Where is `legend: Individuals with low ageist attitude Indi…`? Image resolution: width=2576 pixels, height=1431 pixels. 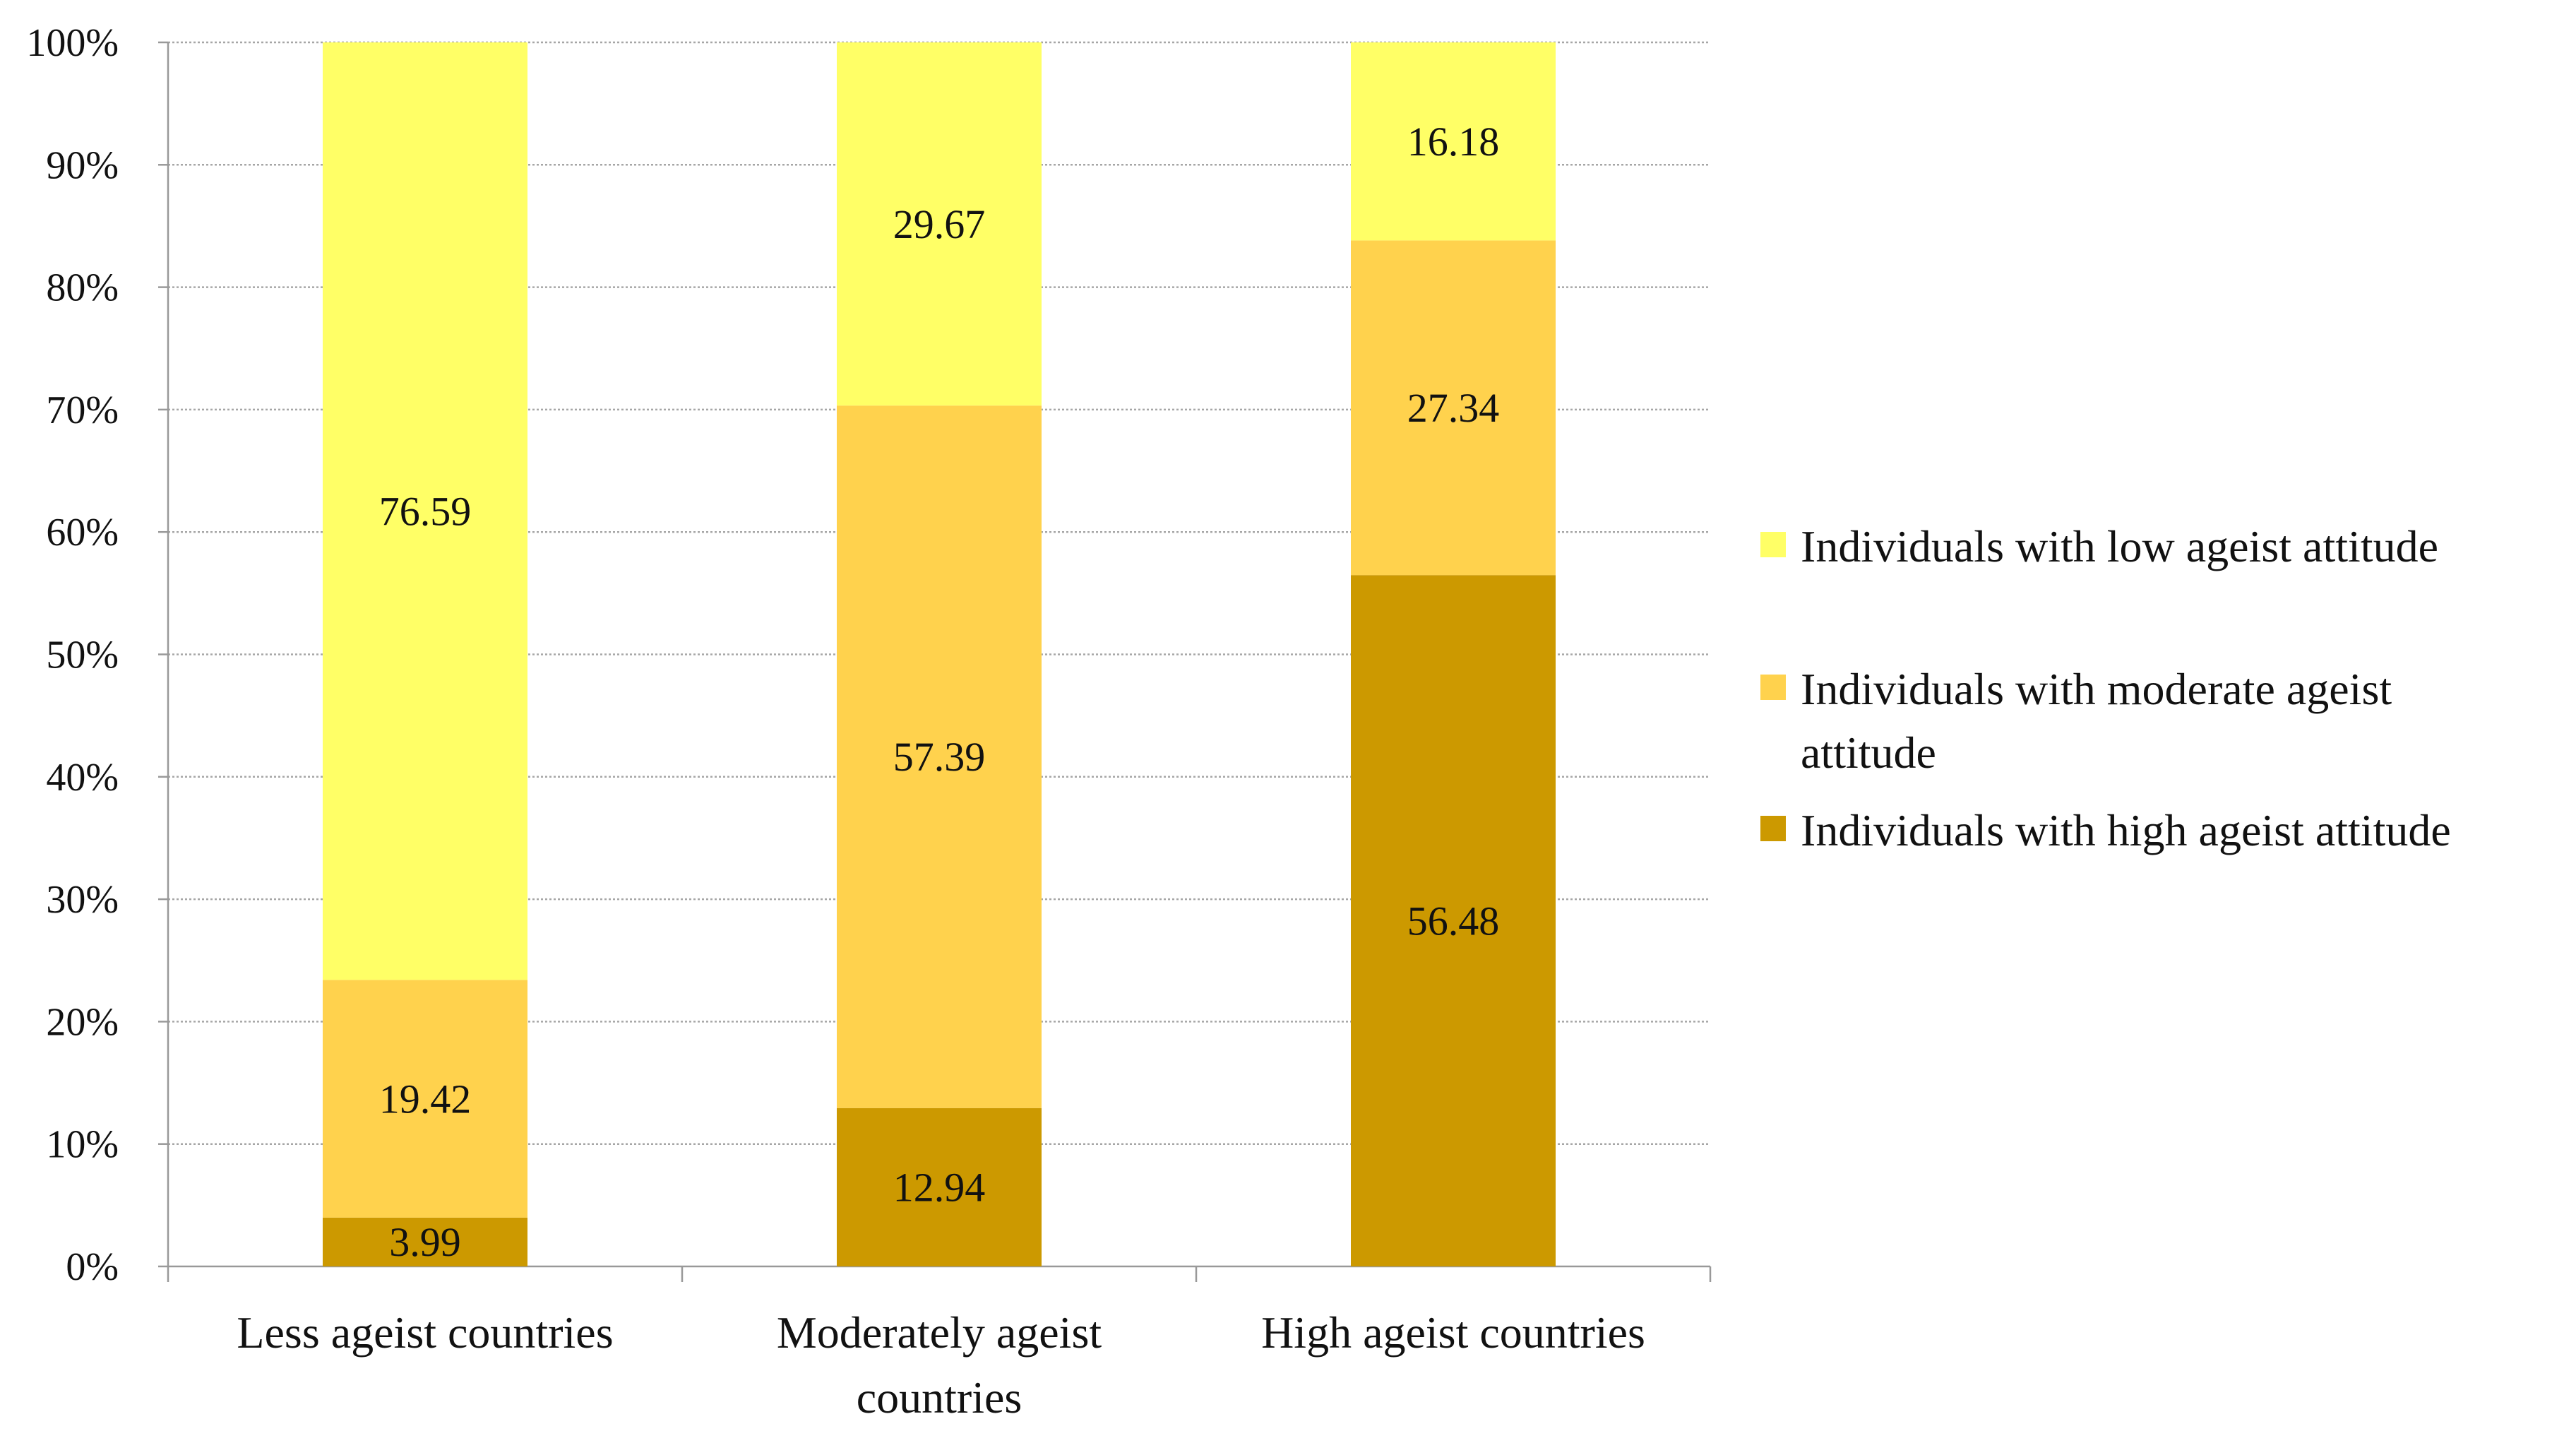 legend: Individuals with low ageist attitude Indi… is located at coordinates (2105, 688).